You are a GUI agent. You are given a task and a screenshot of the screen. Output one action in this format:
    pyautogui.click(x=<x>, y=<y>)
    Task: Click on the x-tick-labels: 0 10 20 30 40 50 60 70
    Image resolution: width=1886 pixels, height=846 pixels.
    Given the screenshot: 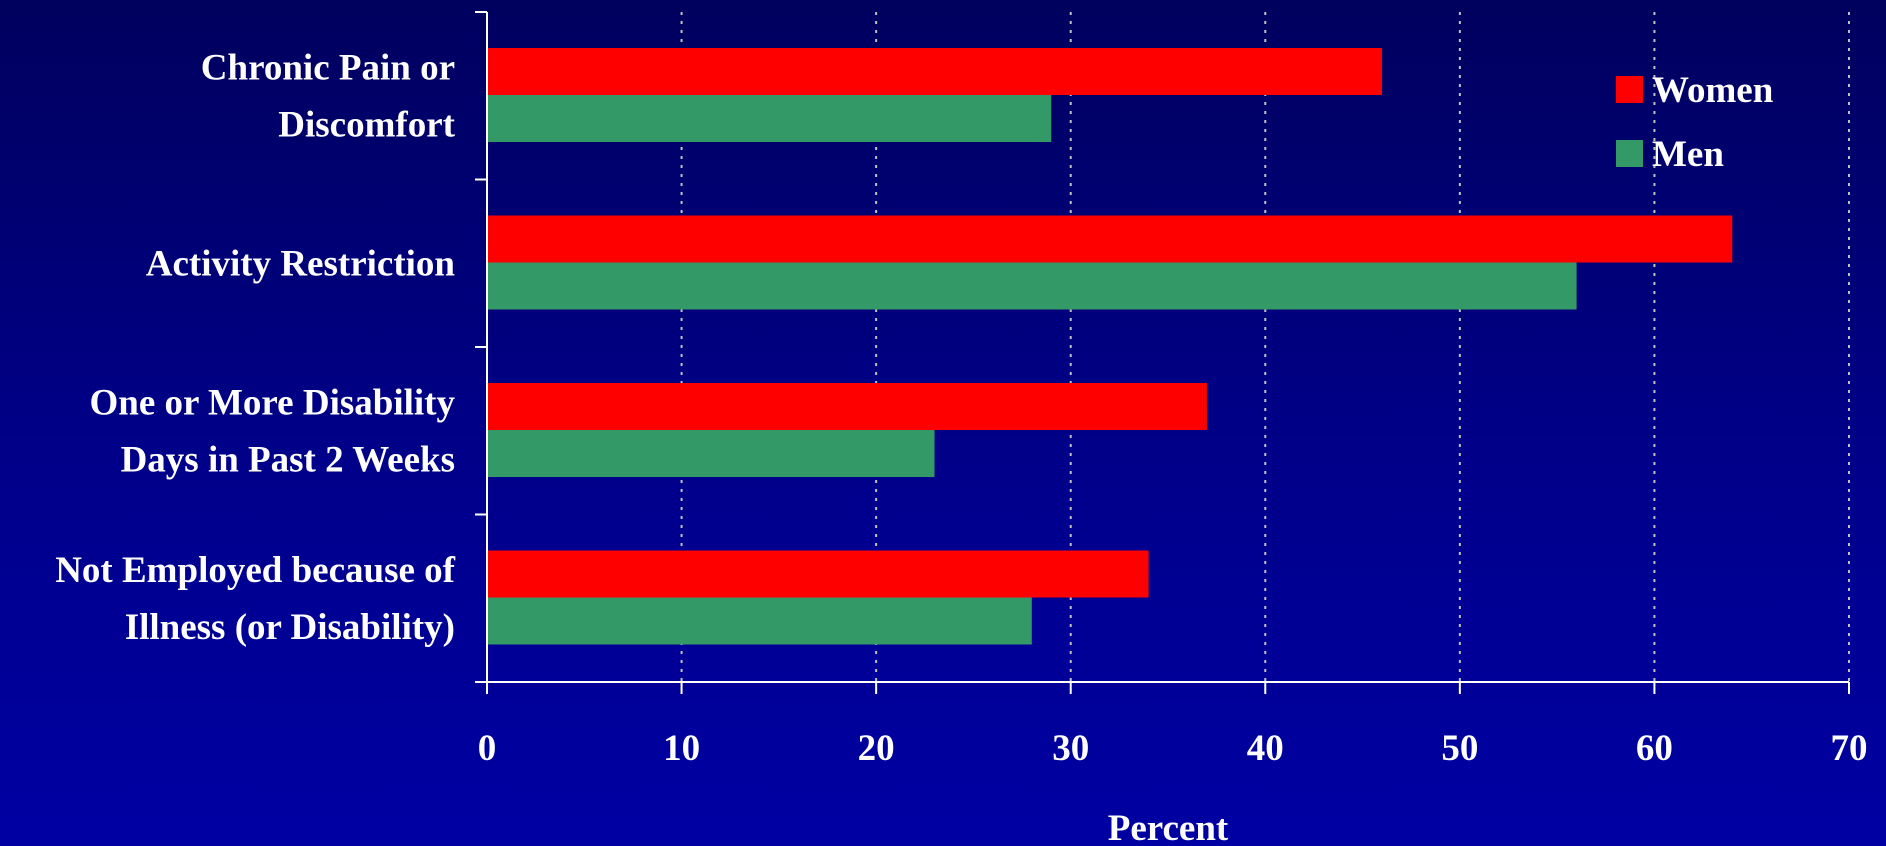 What is the action you would take?
    pyautogui.click(x=1173, y=748)
    